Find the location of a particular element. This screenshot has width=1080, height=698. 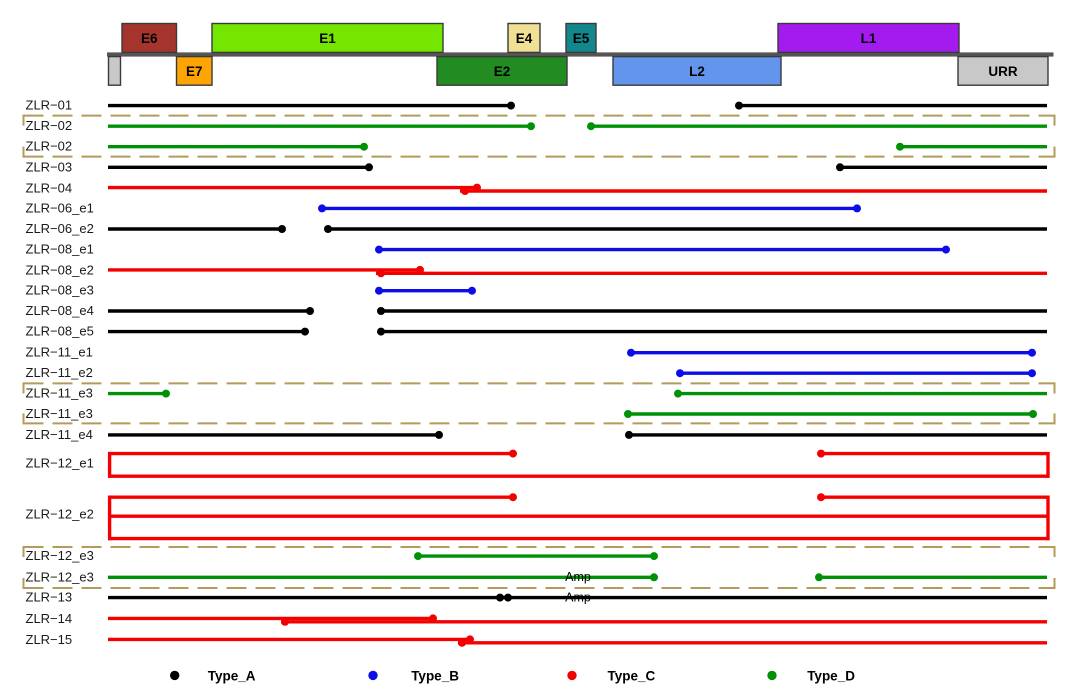

svg-text: ZLR−15 is located at coordinates (49, 639).